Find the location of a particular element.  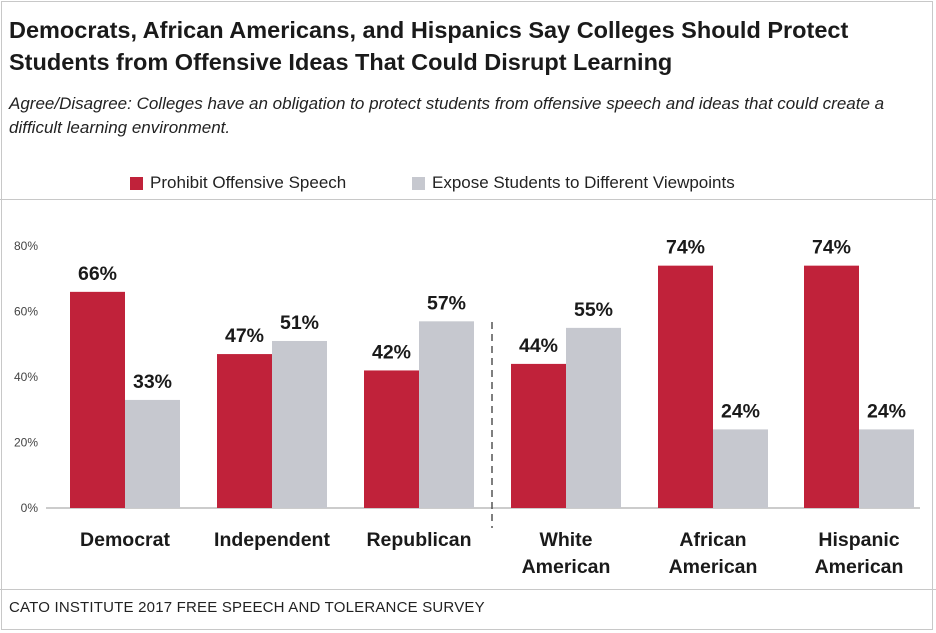

y-tick-label: 80% is located at coordinates (26, 246).